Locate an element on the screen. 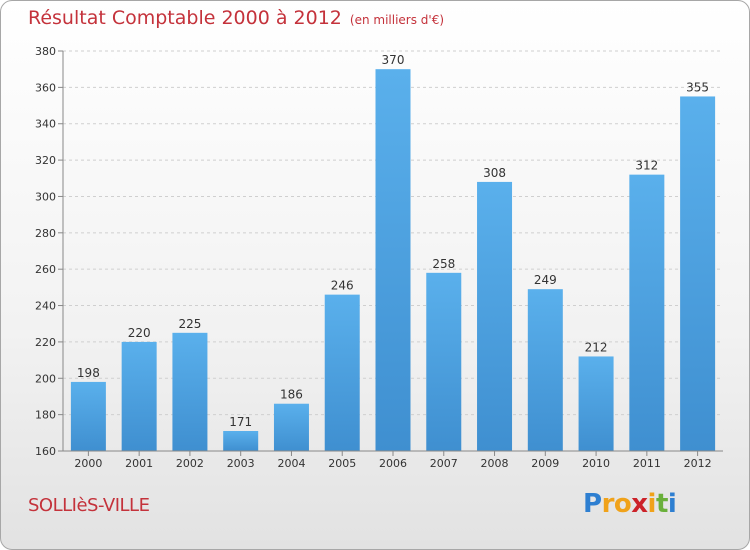 The image size is (750, 550). logo-letter: P is located at coordinates (592, 504).